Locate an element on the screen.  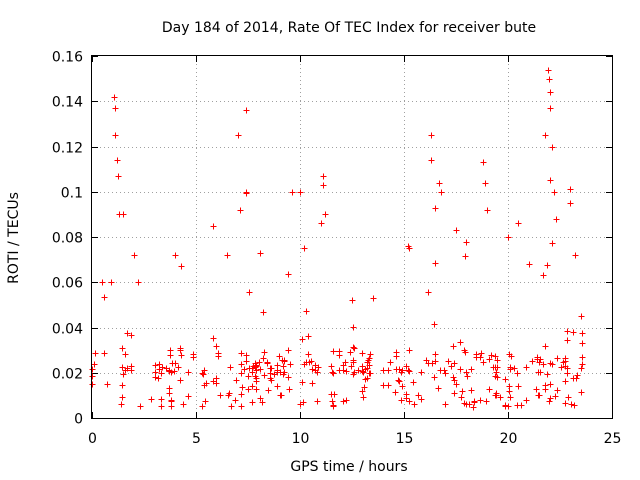
y-axis-label: ROTI / TECUs is located at coordinates (14, 238).